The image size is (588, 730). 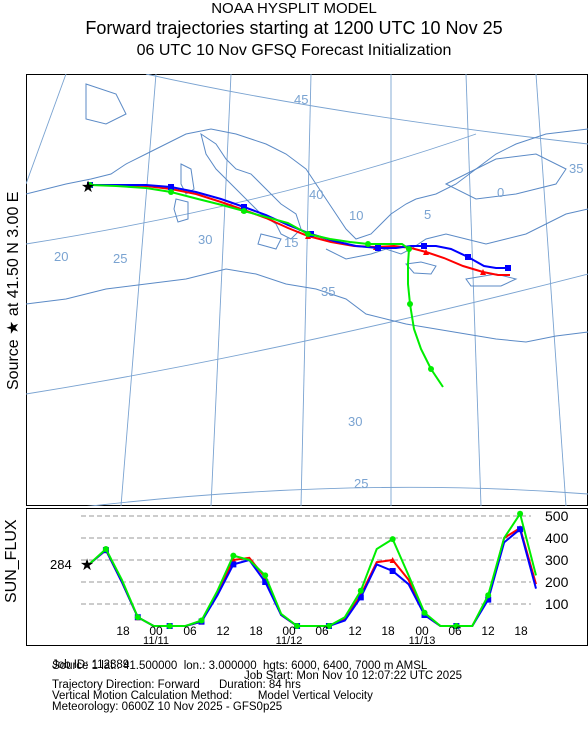 I want to click on trajectory-red, so click(x=300, y=230).